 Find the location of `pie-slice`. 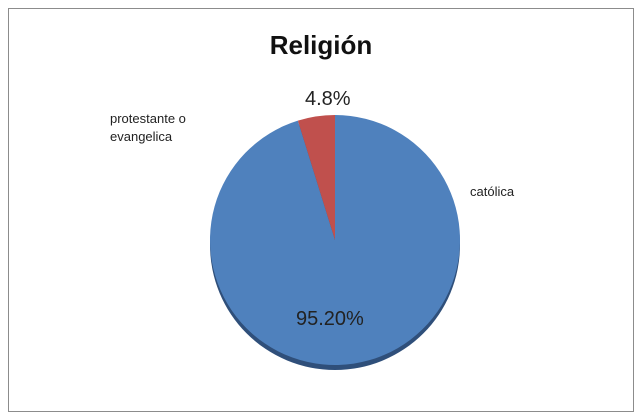

pie-slice is located at coordinates (316, 177).